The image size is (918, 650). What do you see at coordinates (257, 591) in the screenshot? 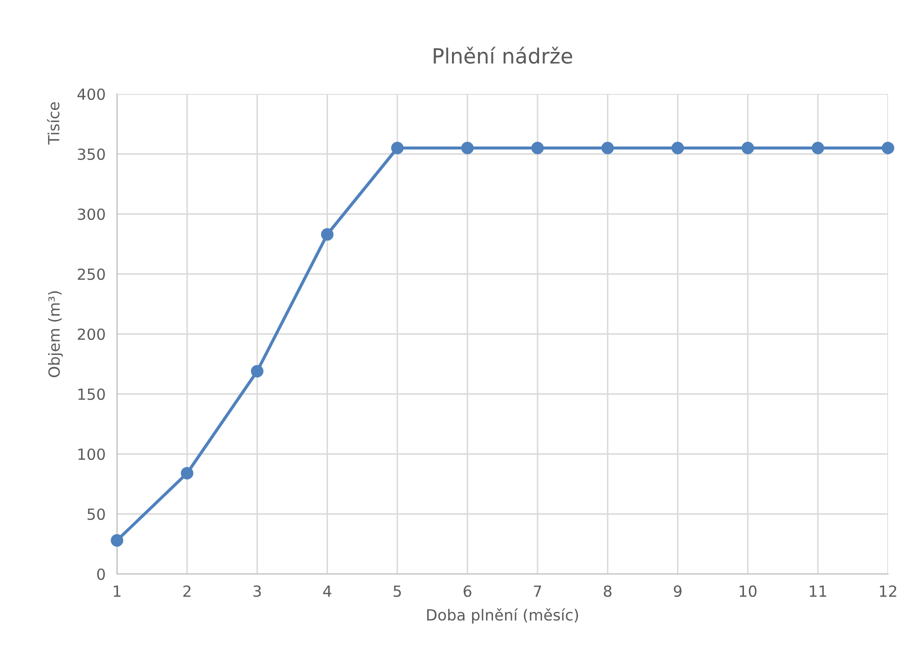
I see `x-tick-label: 3` at bounding box center [257, 591].